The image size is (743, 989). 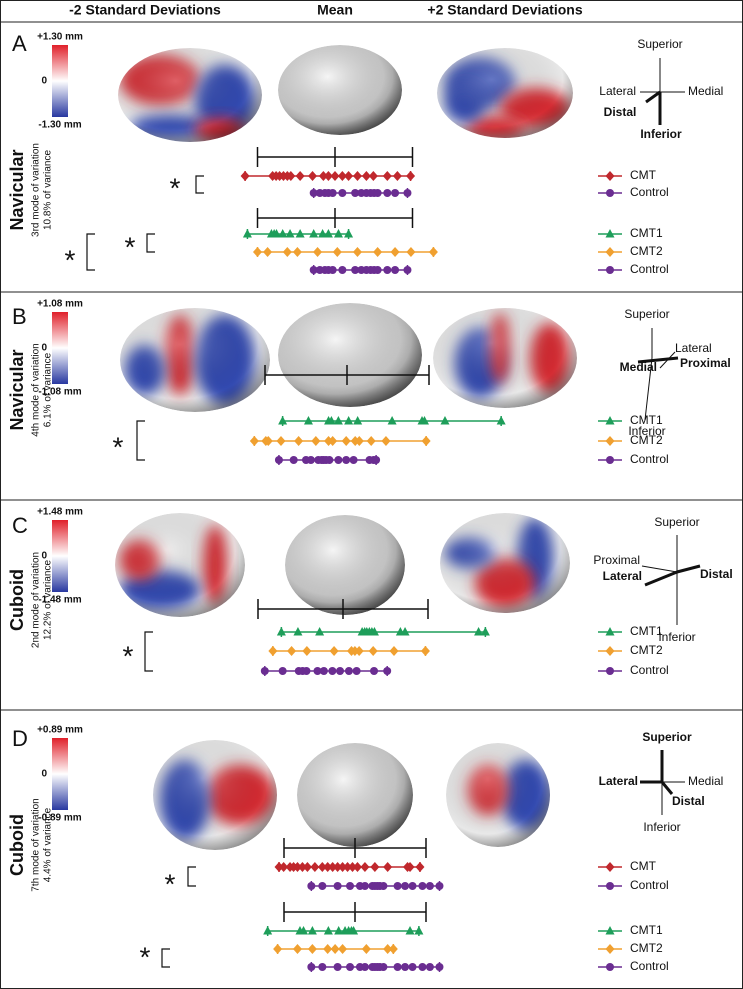 I want to click on significance-bracket, so click(x=165, y=958).